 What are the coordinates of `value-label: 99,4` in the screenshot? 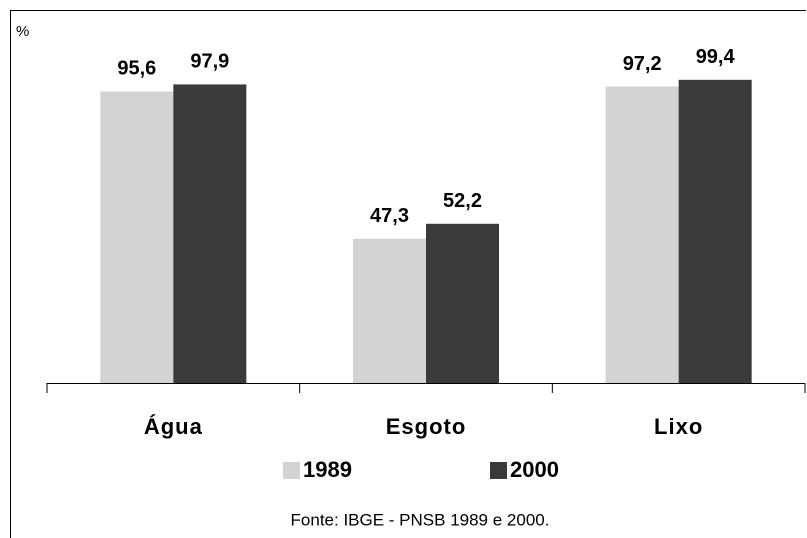 It's located at (716, 57).